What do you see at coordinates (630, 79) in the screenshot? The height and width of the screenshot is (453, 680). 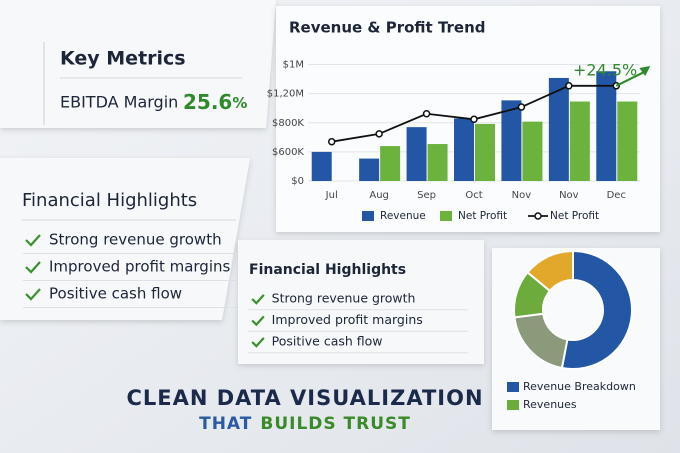 I see `trend-arrow` at bounding box center [630, 79].